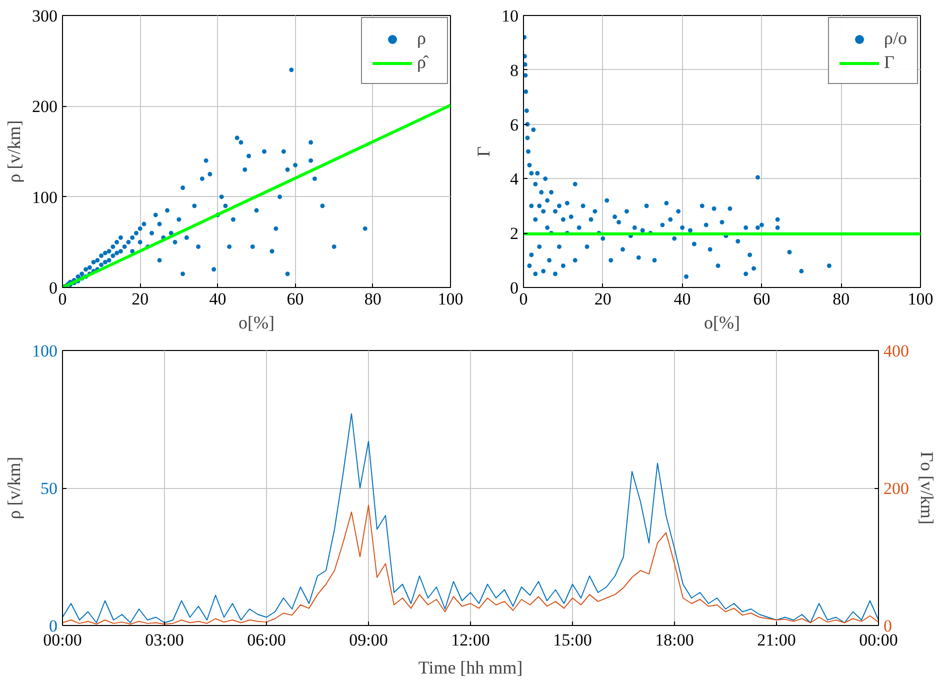 This screenshot has height=684, width=940. I want to click on y-tick-label: 50, so click(49, 488).